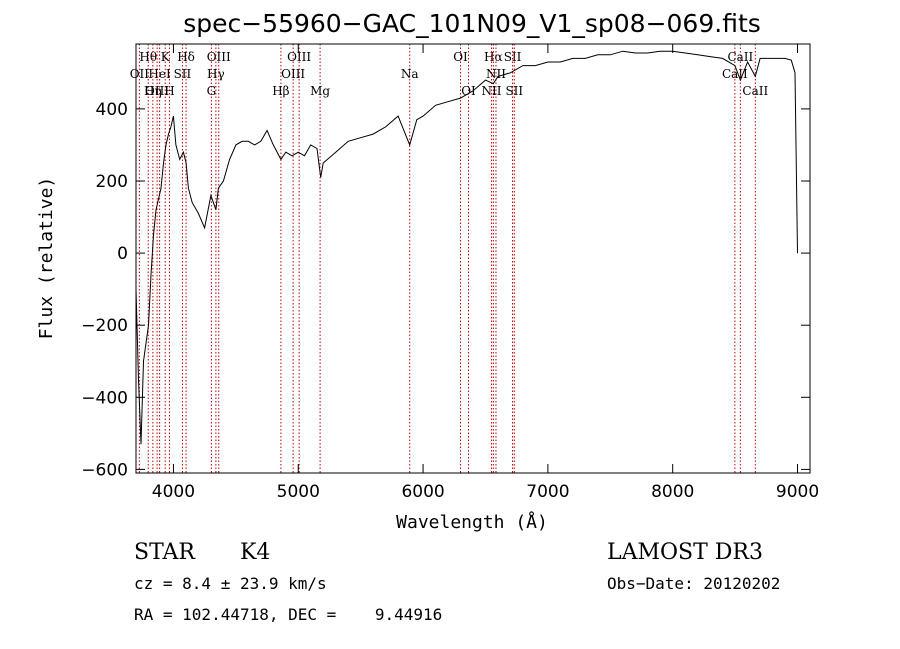  I want to click on coordinates-text: RA = 102.44718, DEC = 9.44916, so click(288, 614).